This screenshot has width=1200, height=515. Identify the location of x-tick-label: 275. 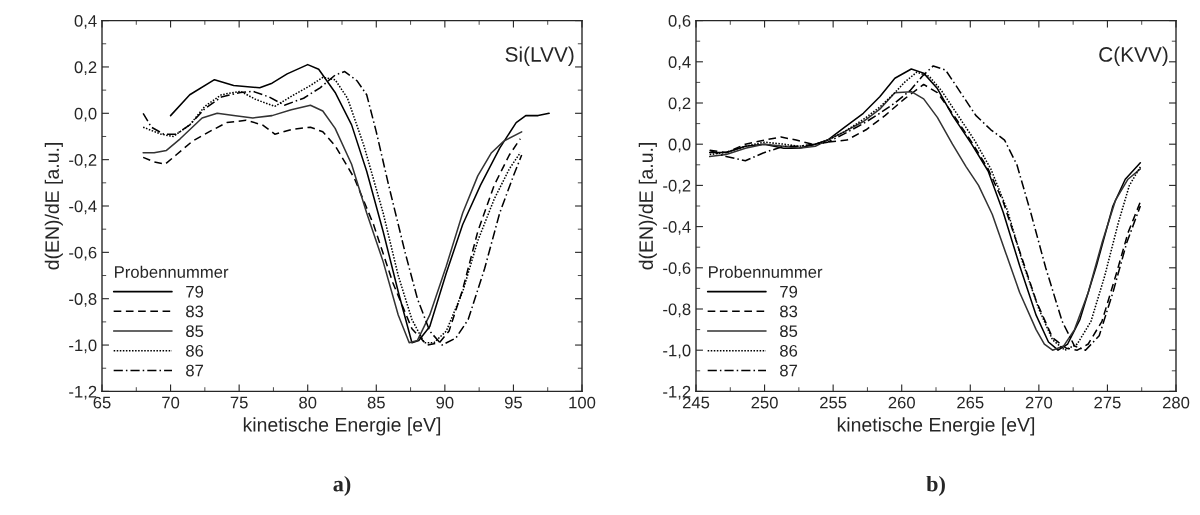
(1107, 402).